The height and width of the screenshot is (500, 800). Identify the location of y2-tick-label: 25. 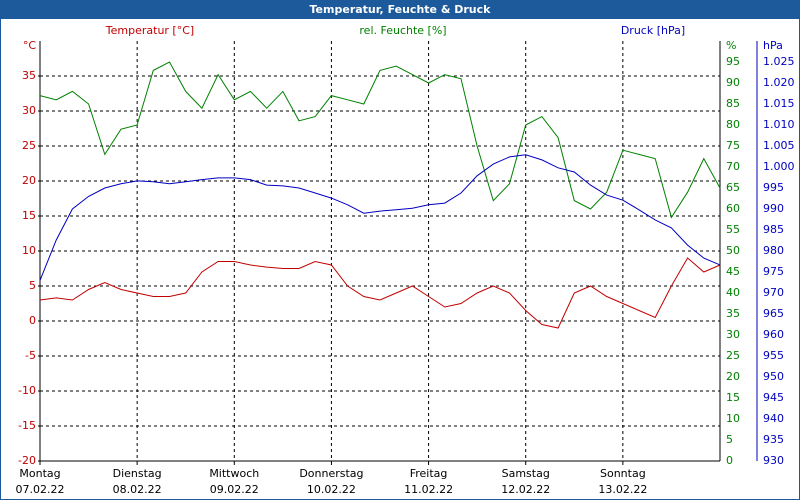
(733, 355).